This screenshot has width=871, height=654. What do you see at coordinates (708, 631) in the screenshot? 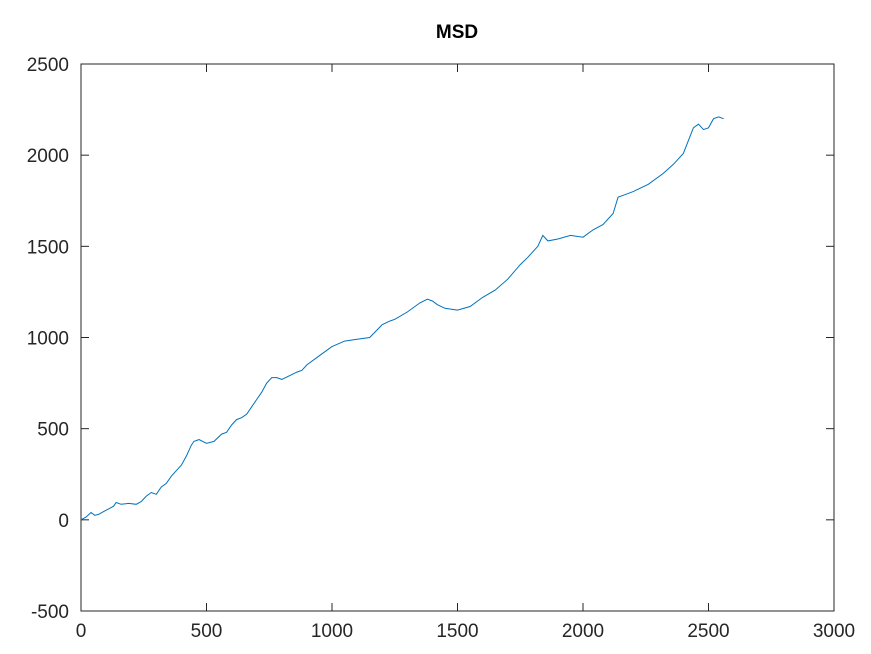
I see `x-tick-label: 2500` at bounding box center [708, 631].